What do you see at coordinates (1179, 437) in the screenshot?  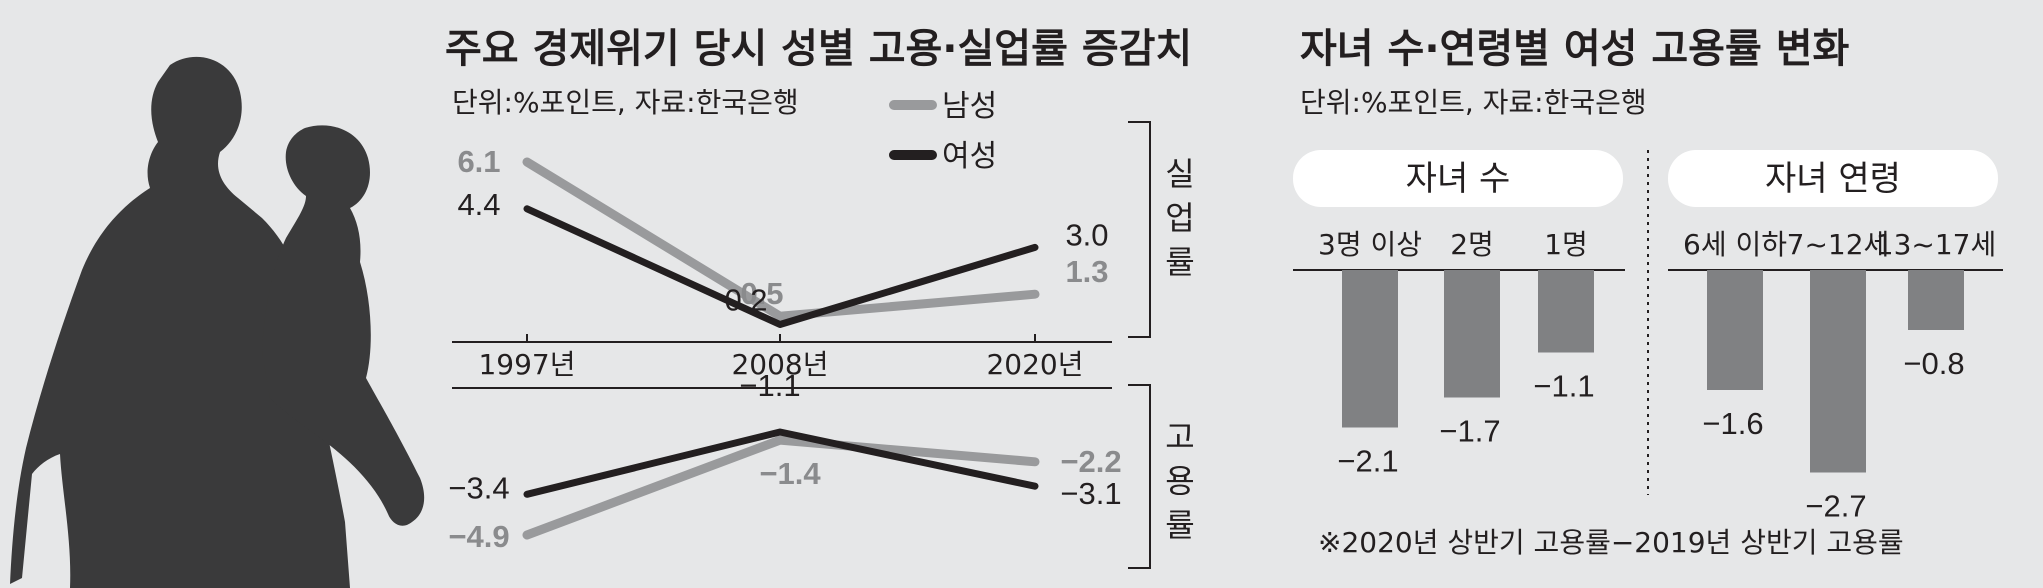 I see `employment-label-1: 고` at bounding box center [1179, 437].